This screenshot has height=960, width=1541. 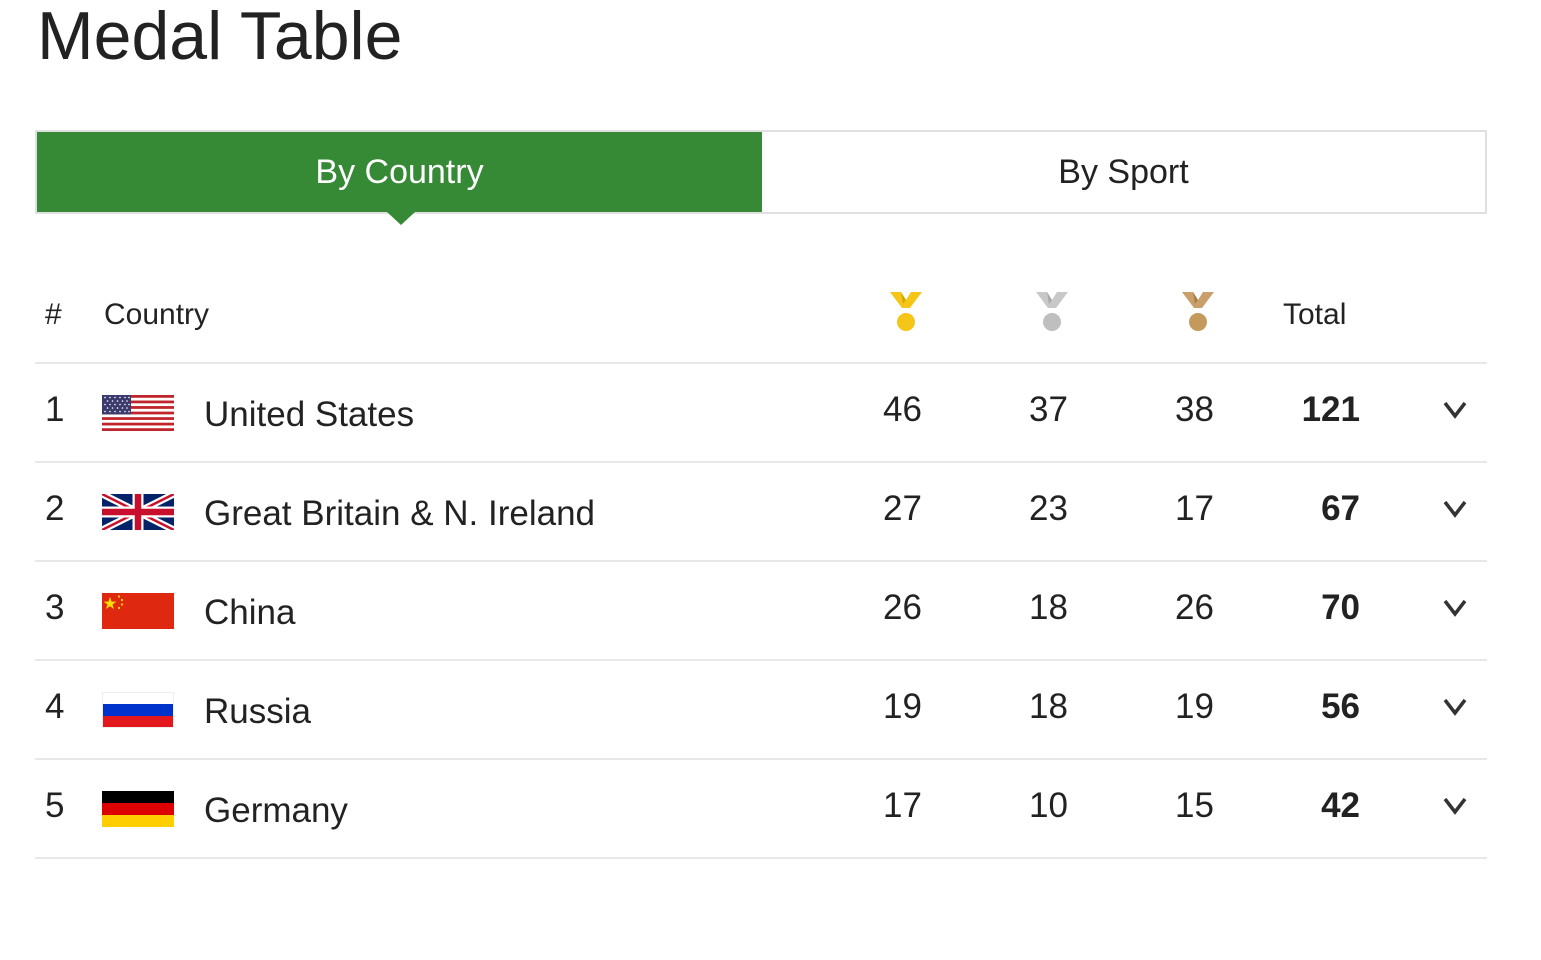 I want to click on bronze-count: 17, so click(x=1194, y=508).